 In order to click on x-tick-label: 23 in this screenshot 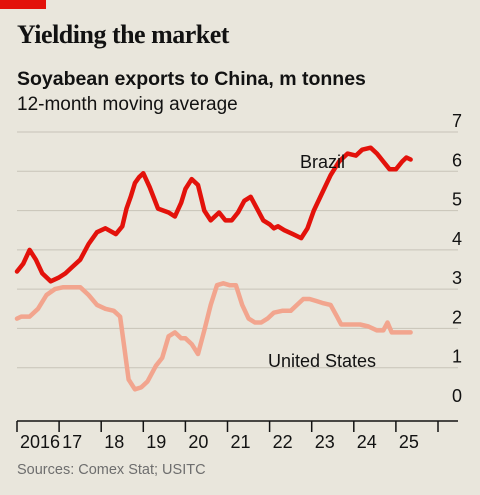, I will do `click(325, 442)`.